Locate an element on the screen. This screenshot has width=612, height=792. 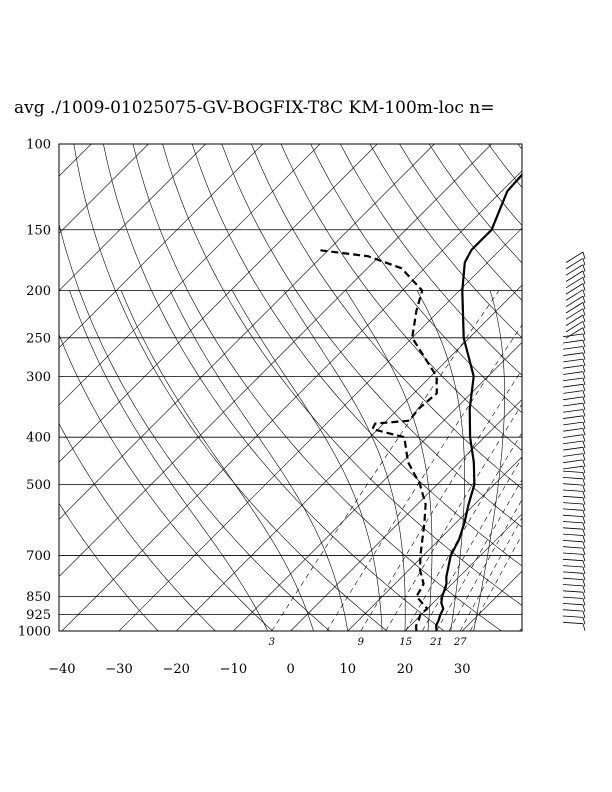
pressure-axis: 100 150 200 250 300 400 500 700 850 925 1000 is located at coordinates (34, 389).